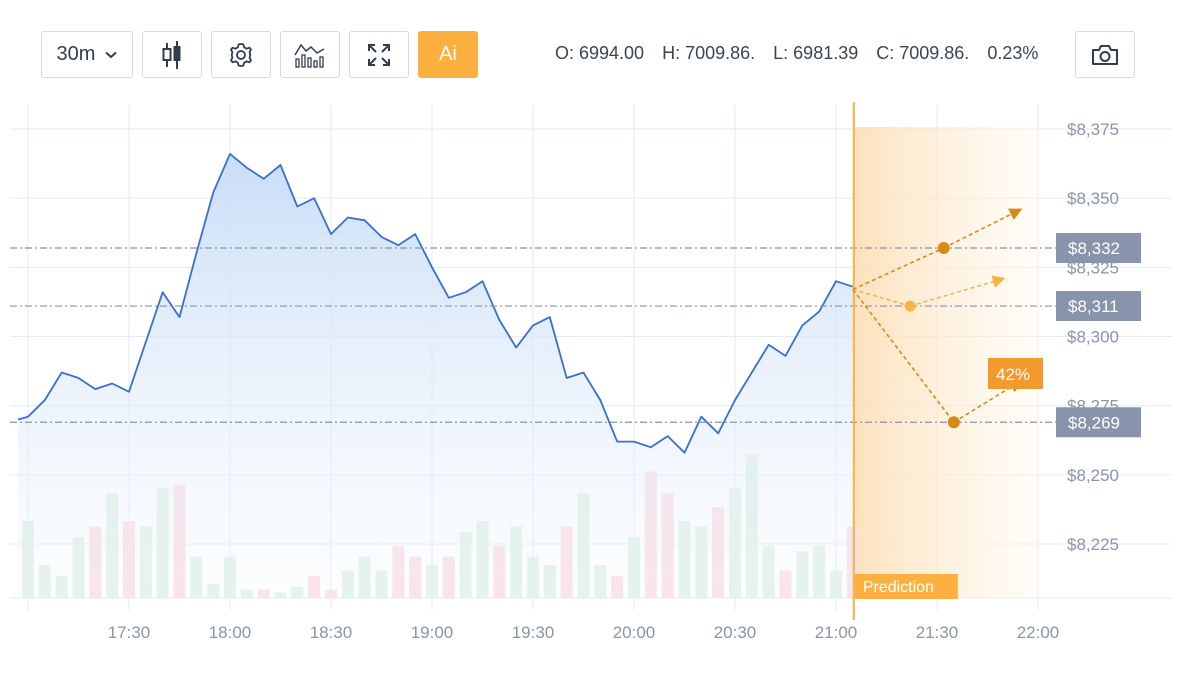  I want to click on ohlc-open: O: 6994.00, so click(600, 53).